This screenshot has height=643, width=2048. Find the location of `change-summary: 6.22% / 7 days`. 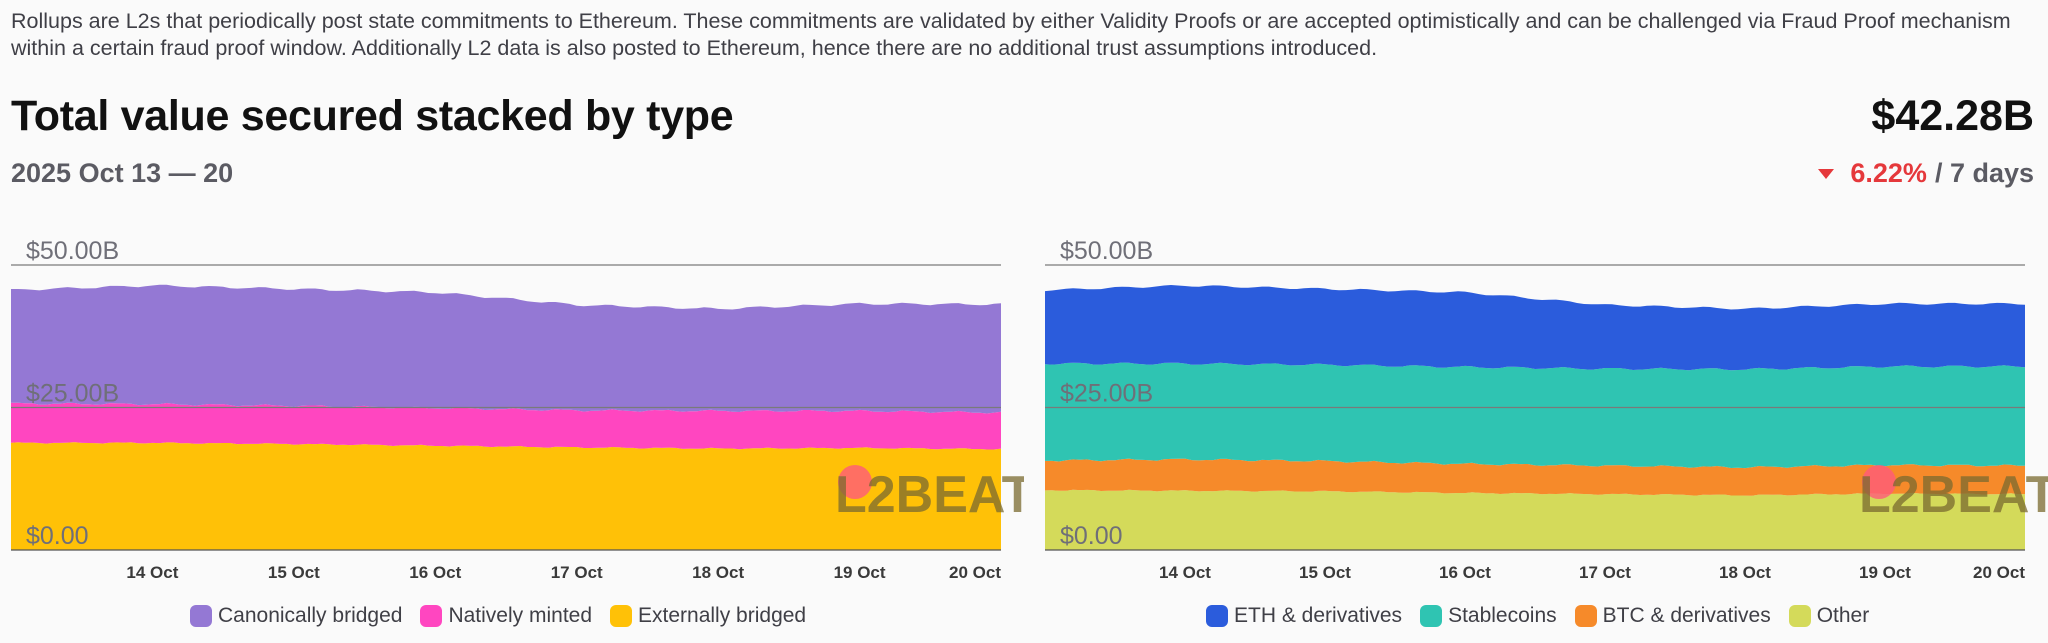

change-summary: 6.22% / 7 days is located at coordinates (1926, 173).